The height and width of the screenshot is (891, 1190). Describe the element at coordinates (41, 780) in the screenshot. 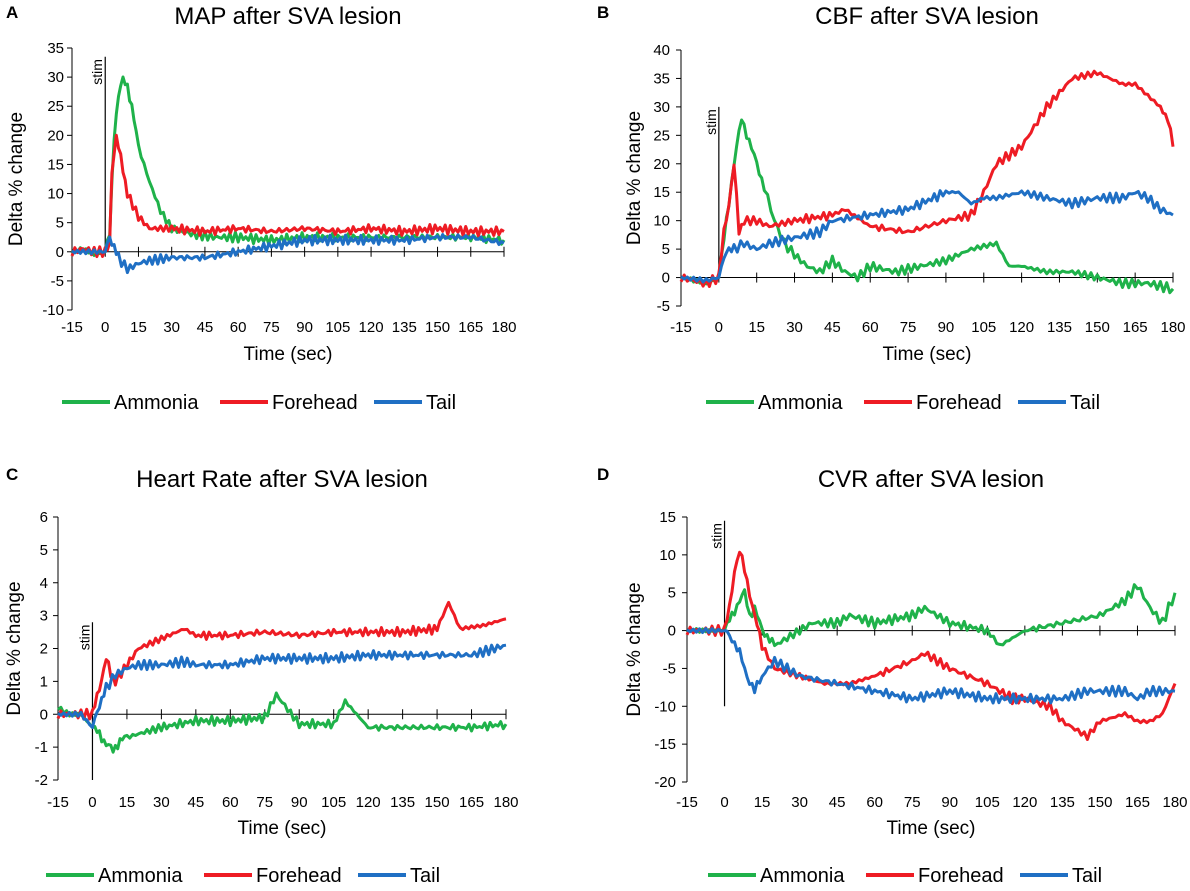

I see `y-tick-label: -2` at that location.